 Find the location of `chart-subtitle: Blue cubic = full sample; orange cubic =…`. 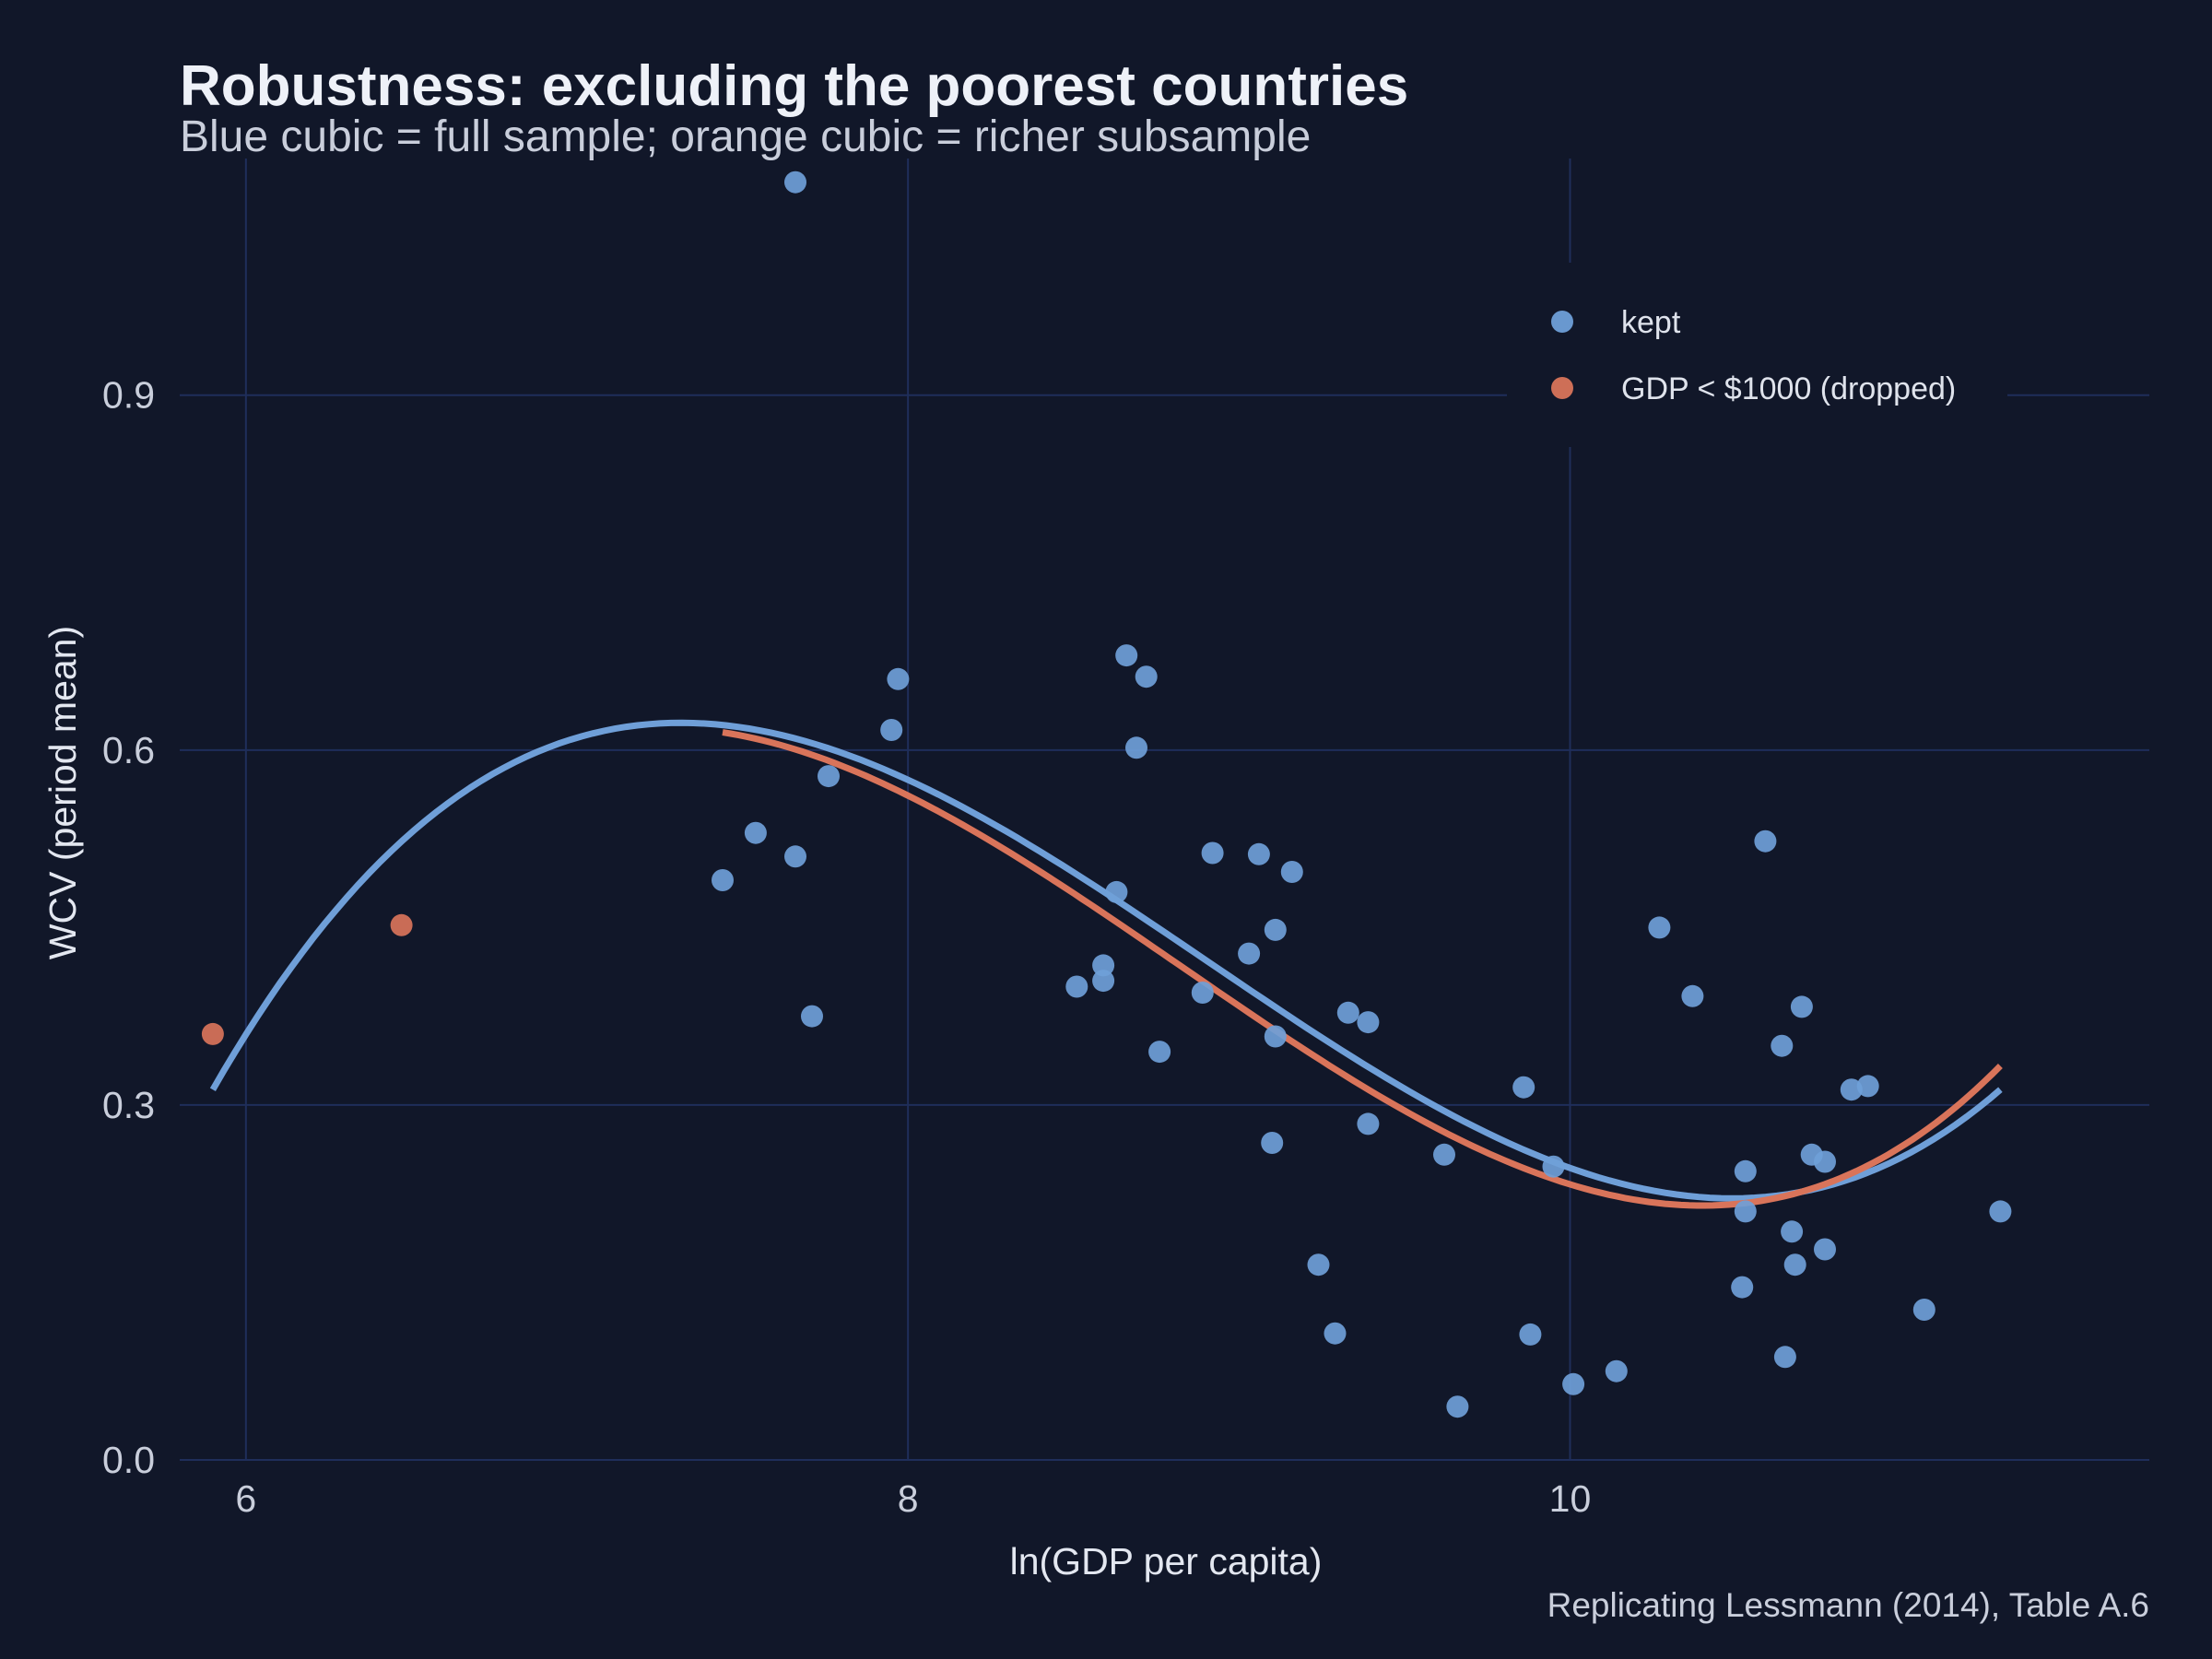

chart-subtitle: Blue cubic = full sample; orange cubic =… is located at coordinates (745, 136).